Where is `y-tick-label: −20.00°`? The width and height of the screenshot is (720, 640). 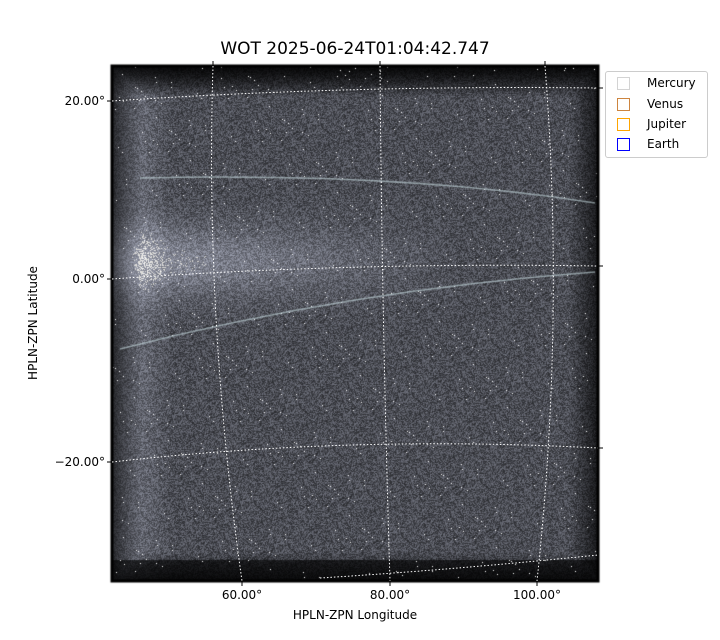
y-tick-label: −20.00° is located at coordinates (79, 462).